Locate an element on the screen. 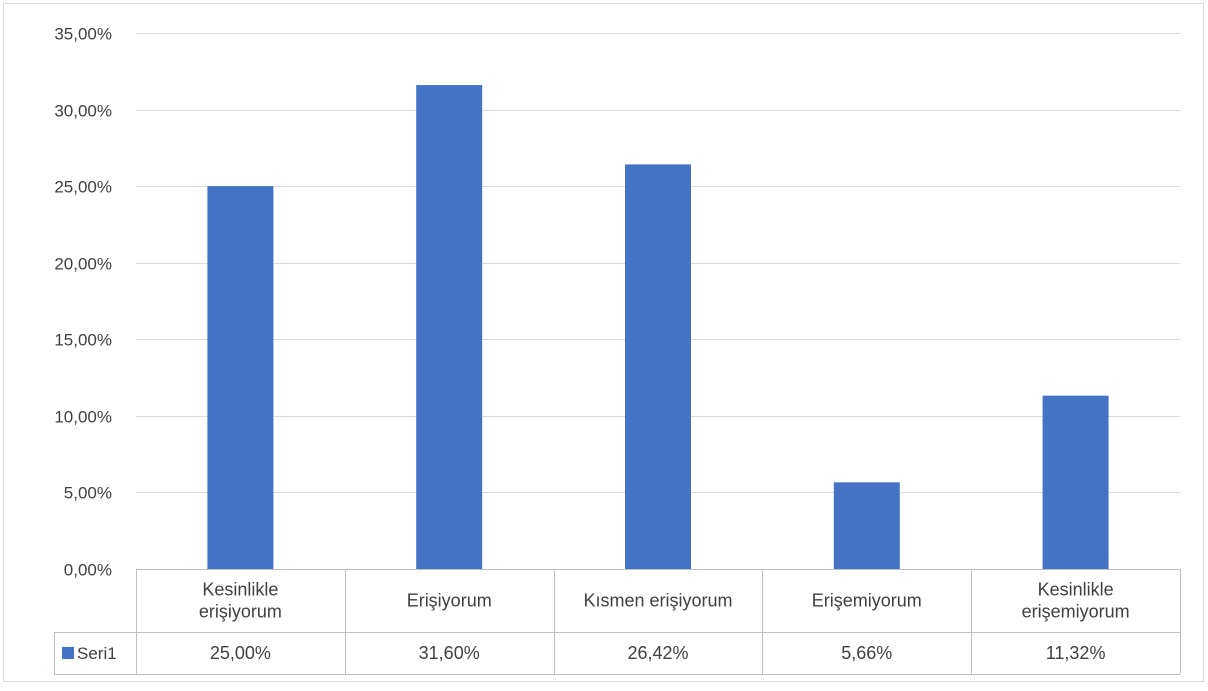 Image resolution: width=1208 pixels, height=691 pixels. y-tick-label: 35,00% is located at coordinates (83, 34).